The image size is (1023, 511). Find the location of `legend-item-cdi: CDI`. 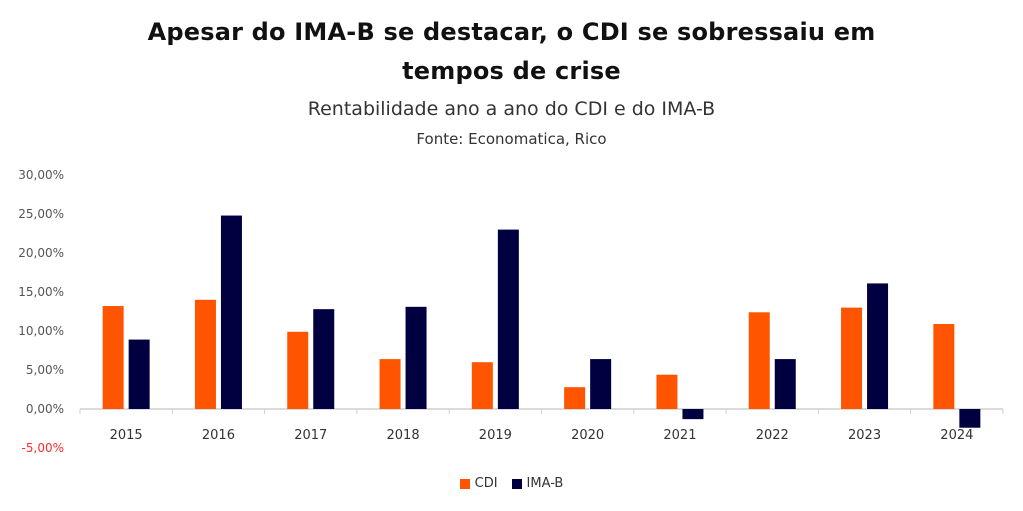

legend-item-cdi: CDI is located at coordinates (478, 483).